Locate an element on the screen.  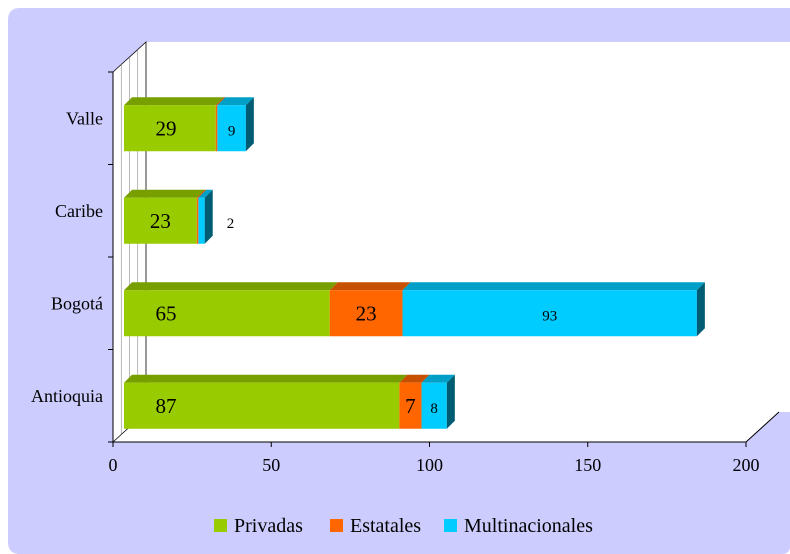
category-label: Bogotá is located at coordinates (77, 303).